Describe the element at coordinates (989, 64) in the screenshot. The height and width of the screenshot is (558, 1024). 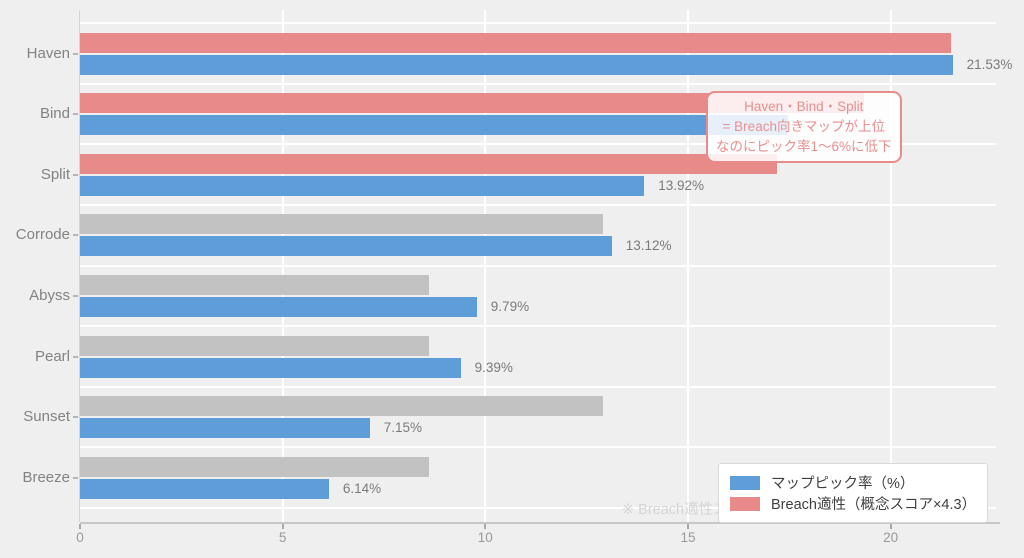
I see `value-label: 21.53%` at that location.